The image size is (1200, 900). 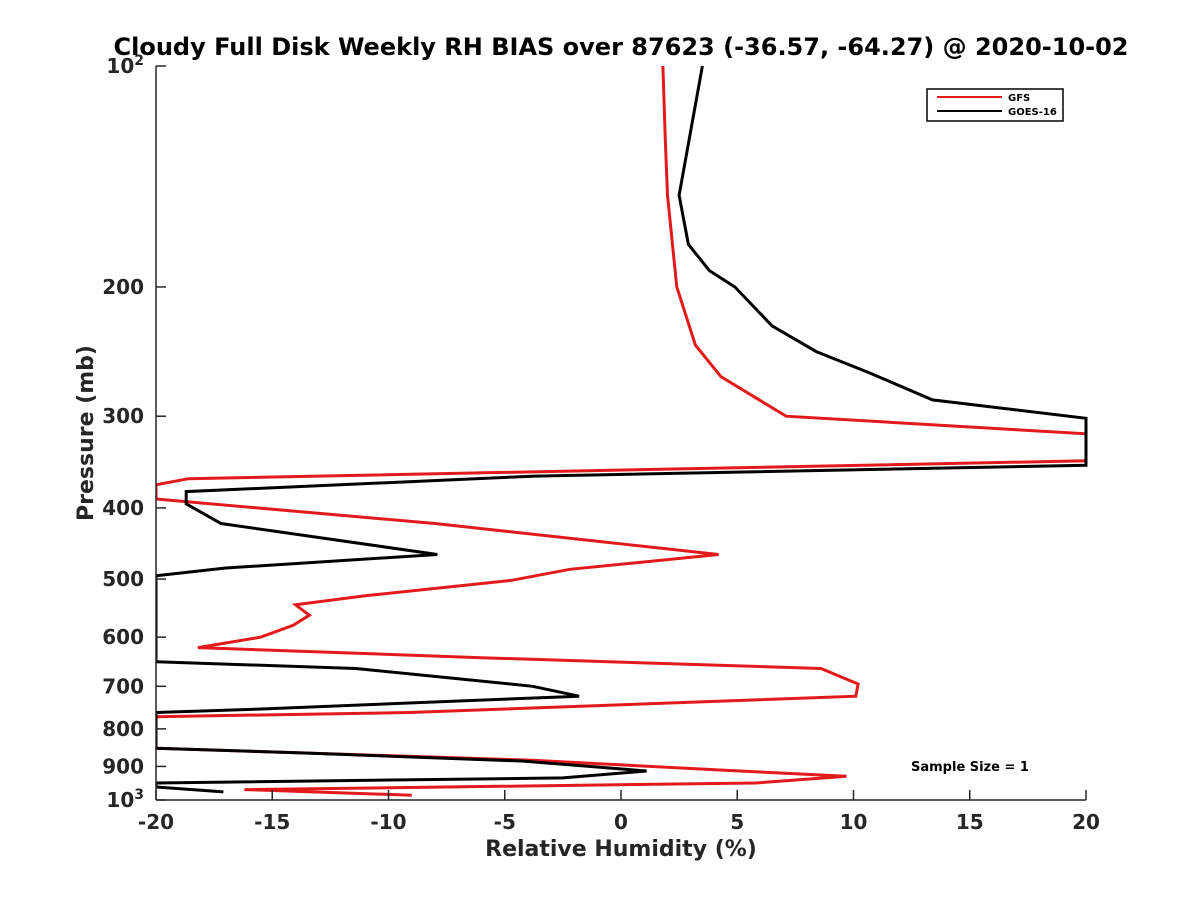 What do you see at coordinates (854, 822) in the screenshot?
I see `x-tick-label: 10` at bounding box center [854, 822].